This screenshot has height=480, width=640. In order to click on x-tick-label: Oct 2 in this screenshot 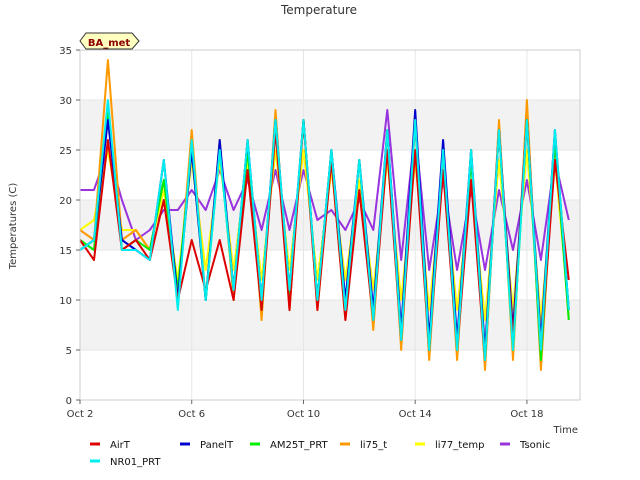, I will do `click(80, 414)`.